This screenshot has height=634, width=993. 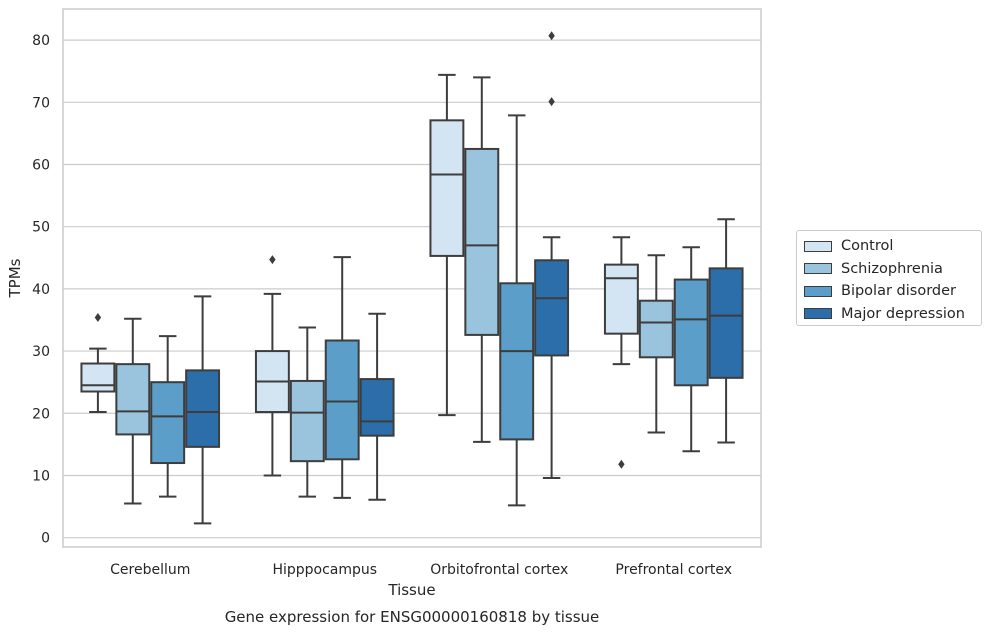 I want to click on x-axis-label: Tissue, so click(x=411, y=590).